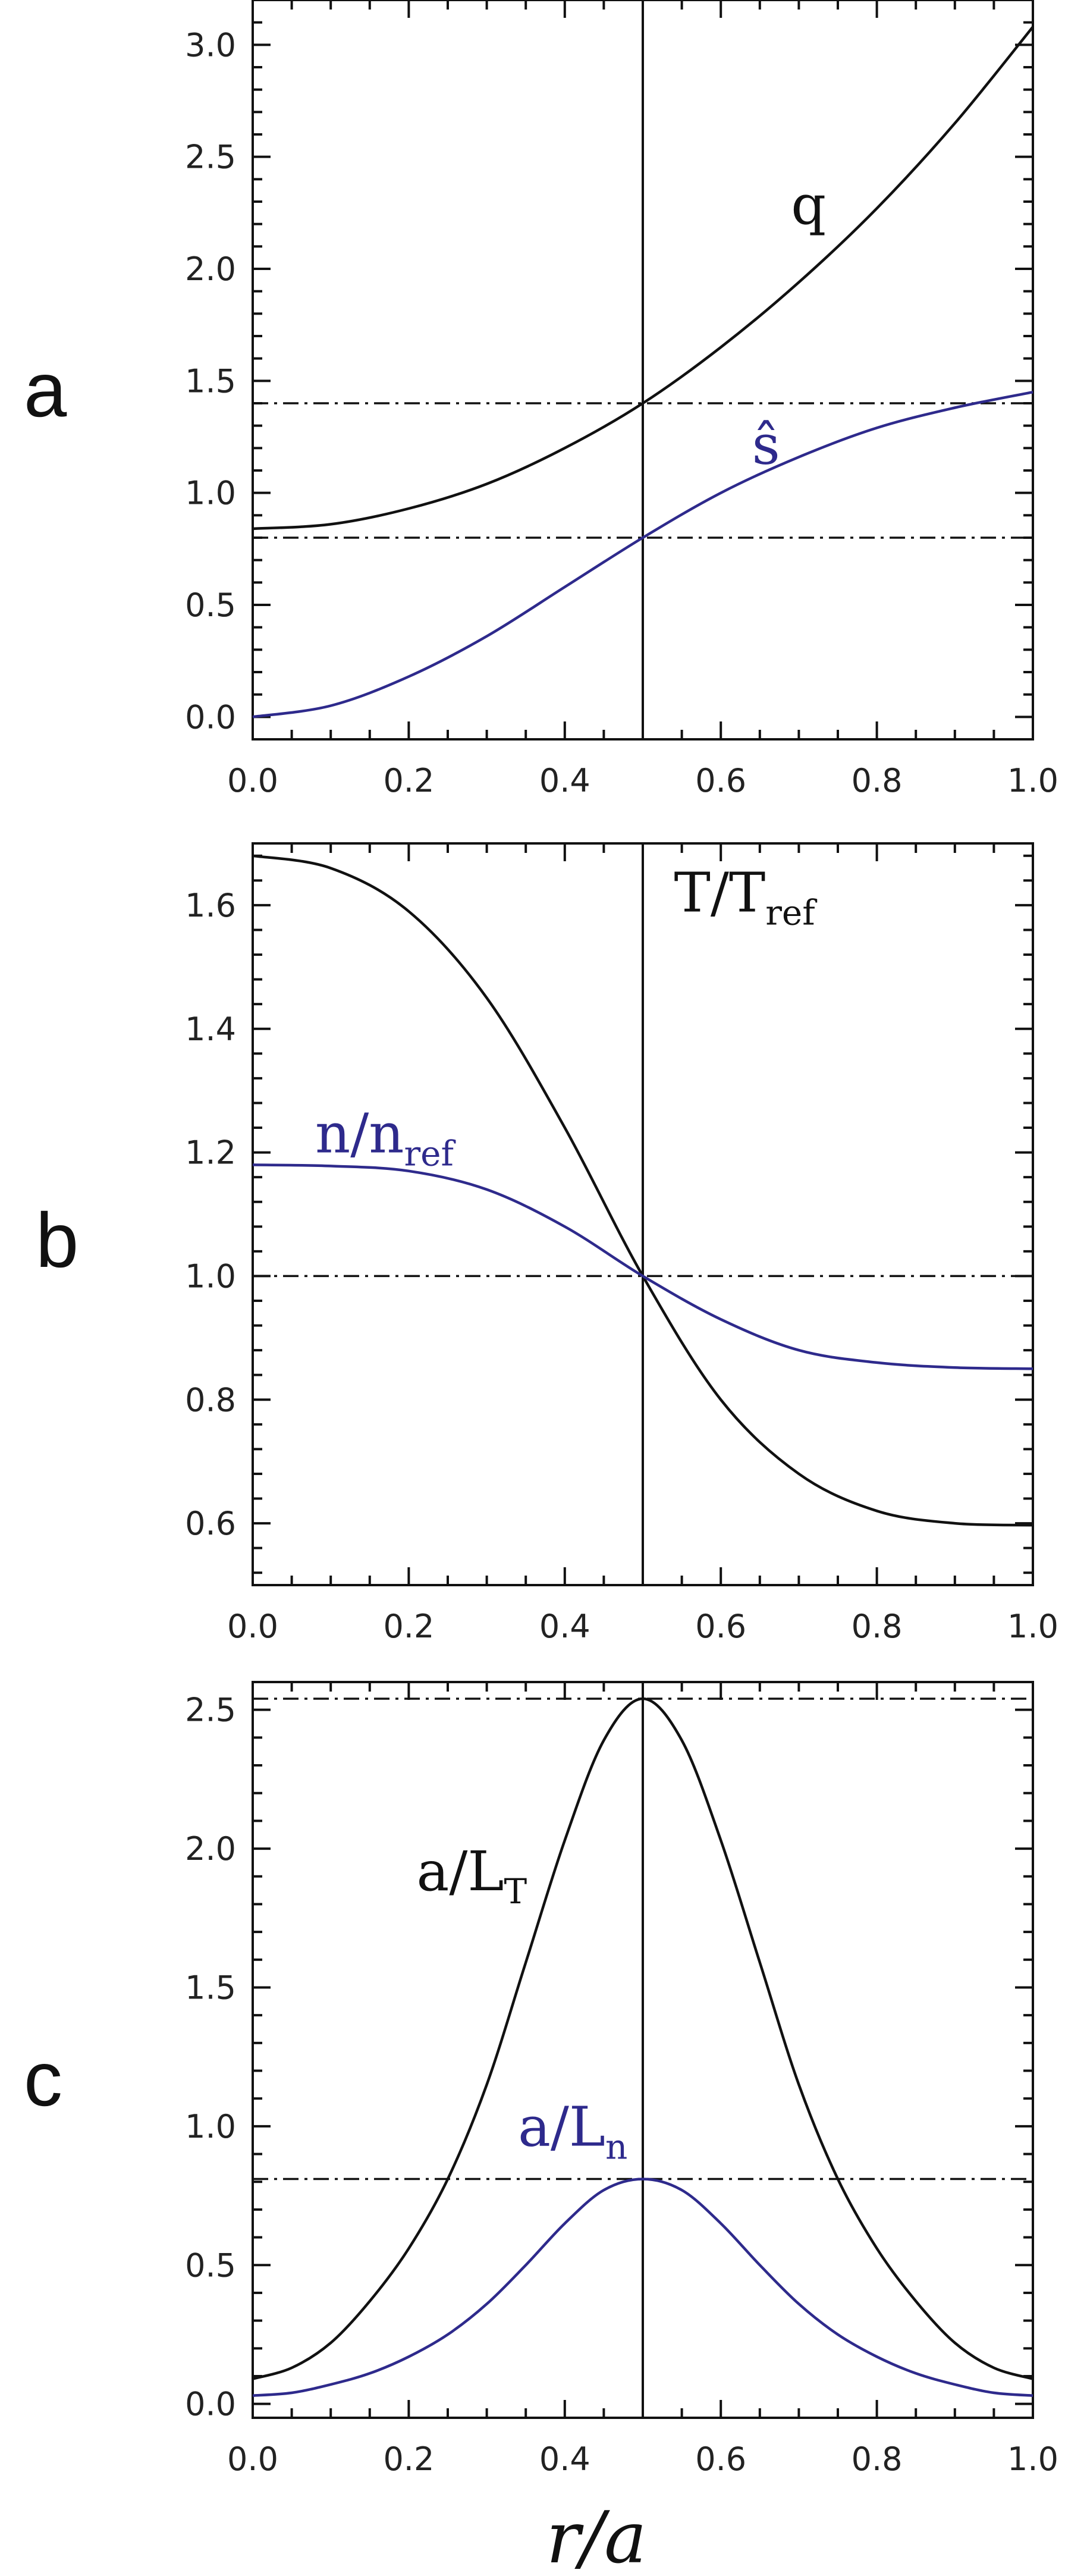  I want to click on series-label: ŝ, so click(766, 445).